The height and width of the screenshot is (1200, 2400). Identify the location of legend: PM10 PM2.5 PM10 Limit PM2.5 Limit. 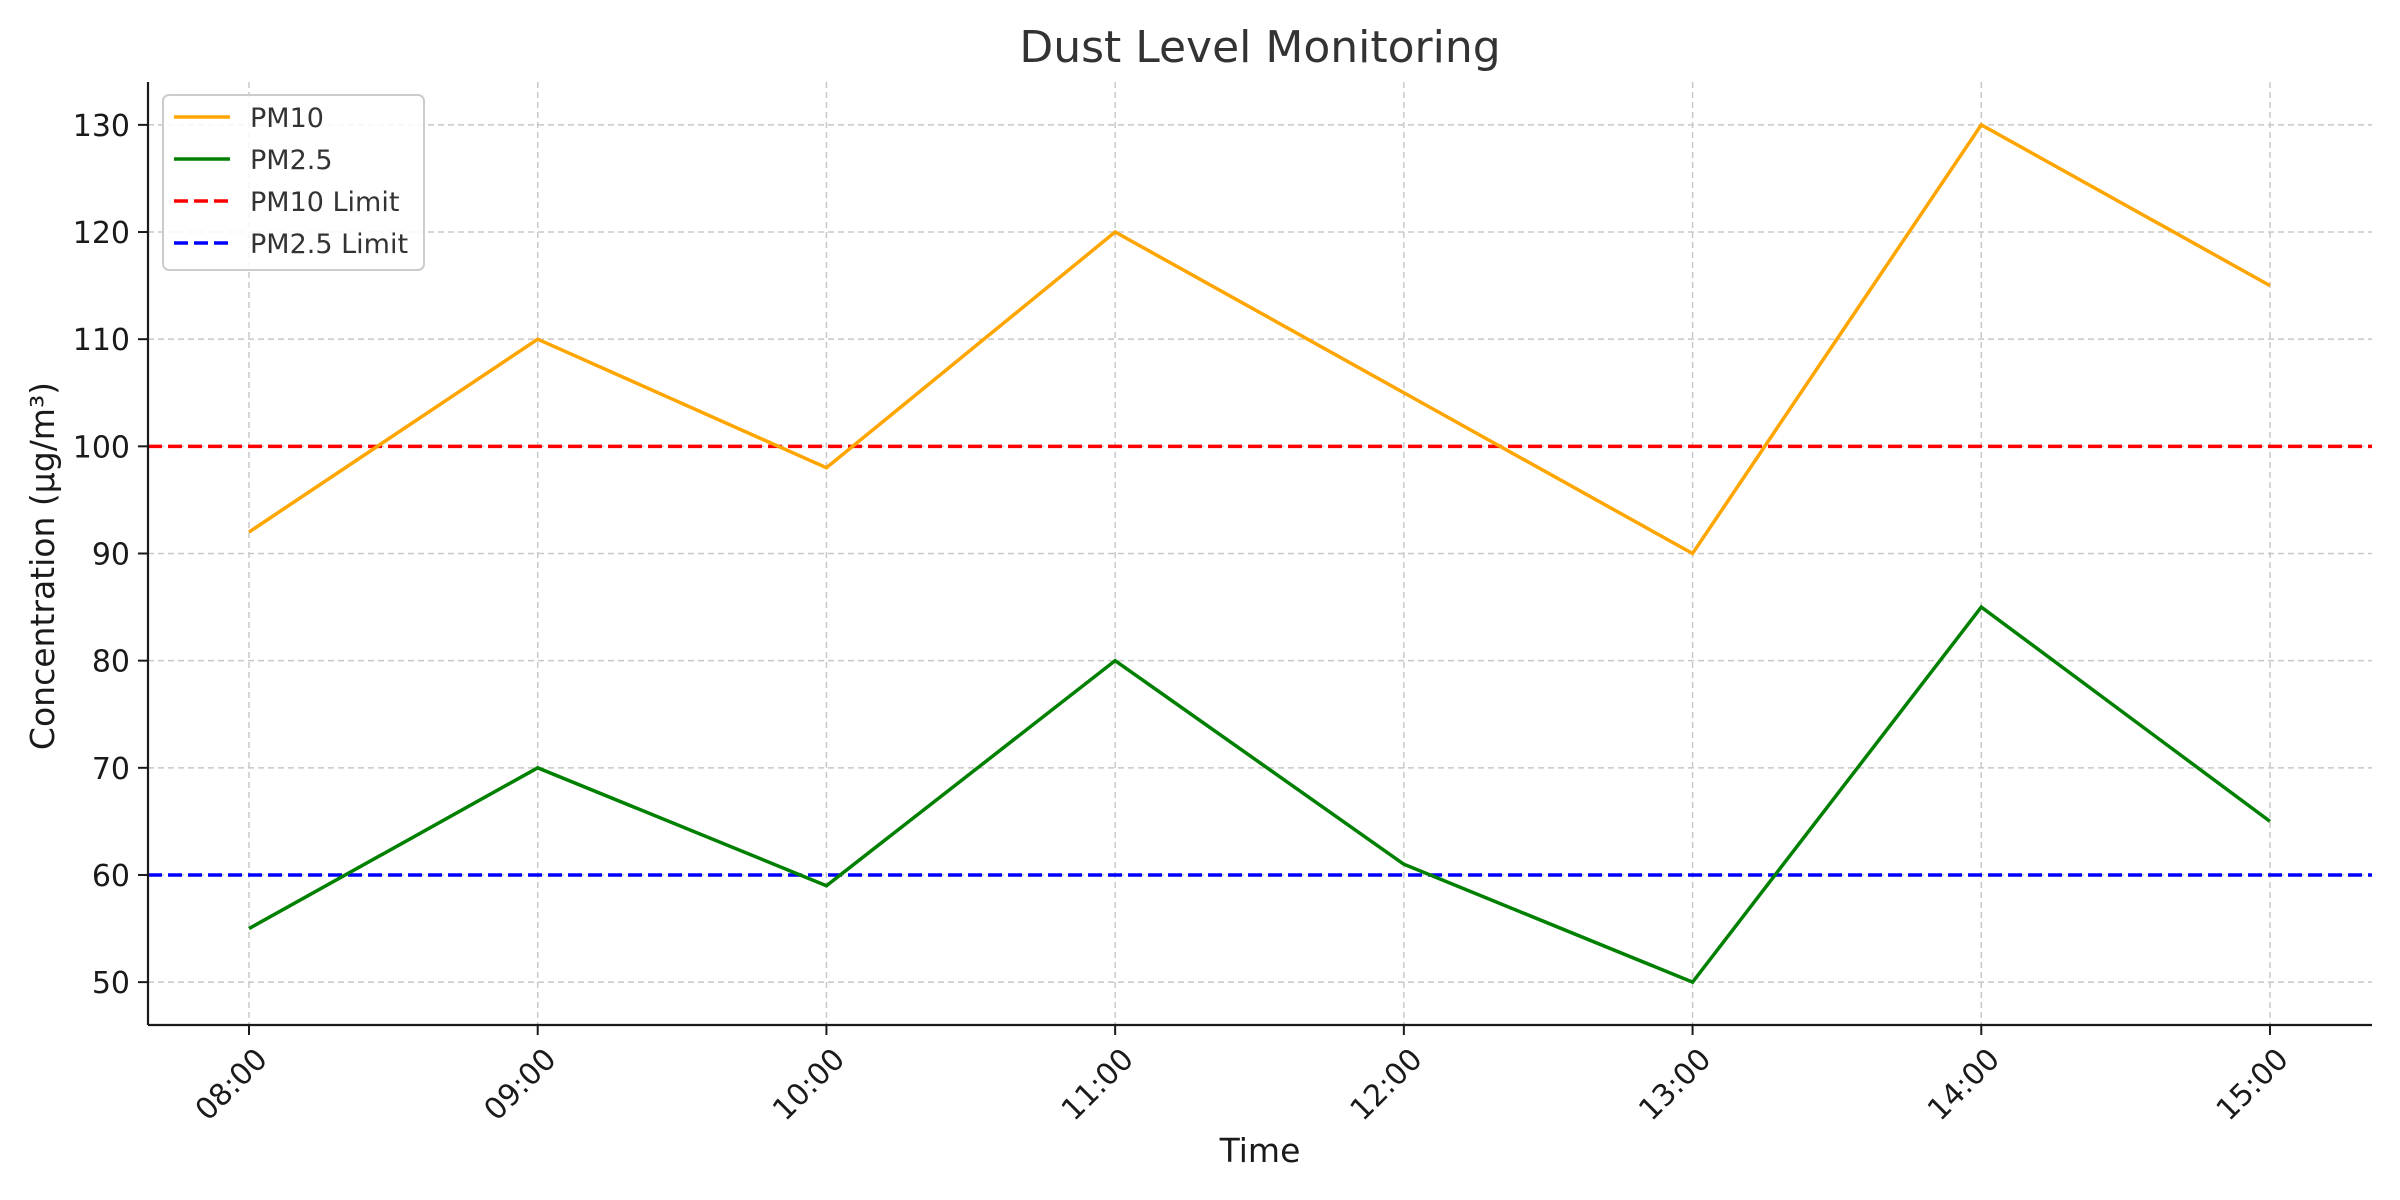
(293, 182).